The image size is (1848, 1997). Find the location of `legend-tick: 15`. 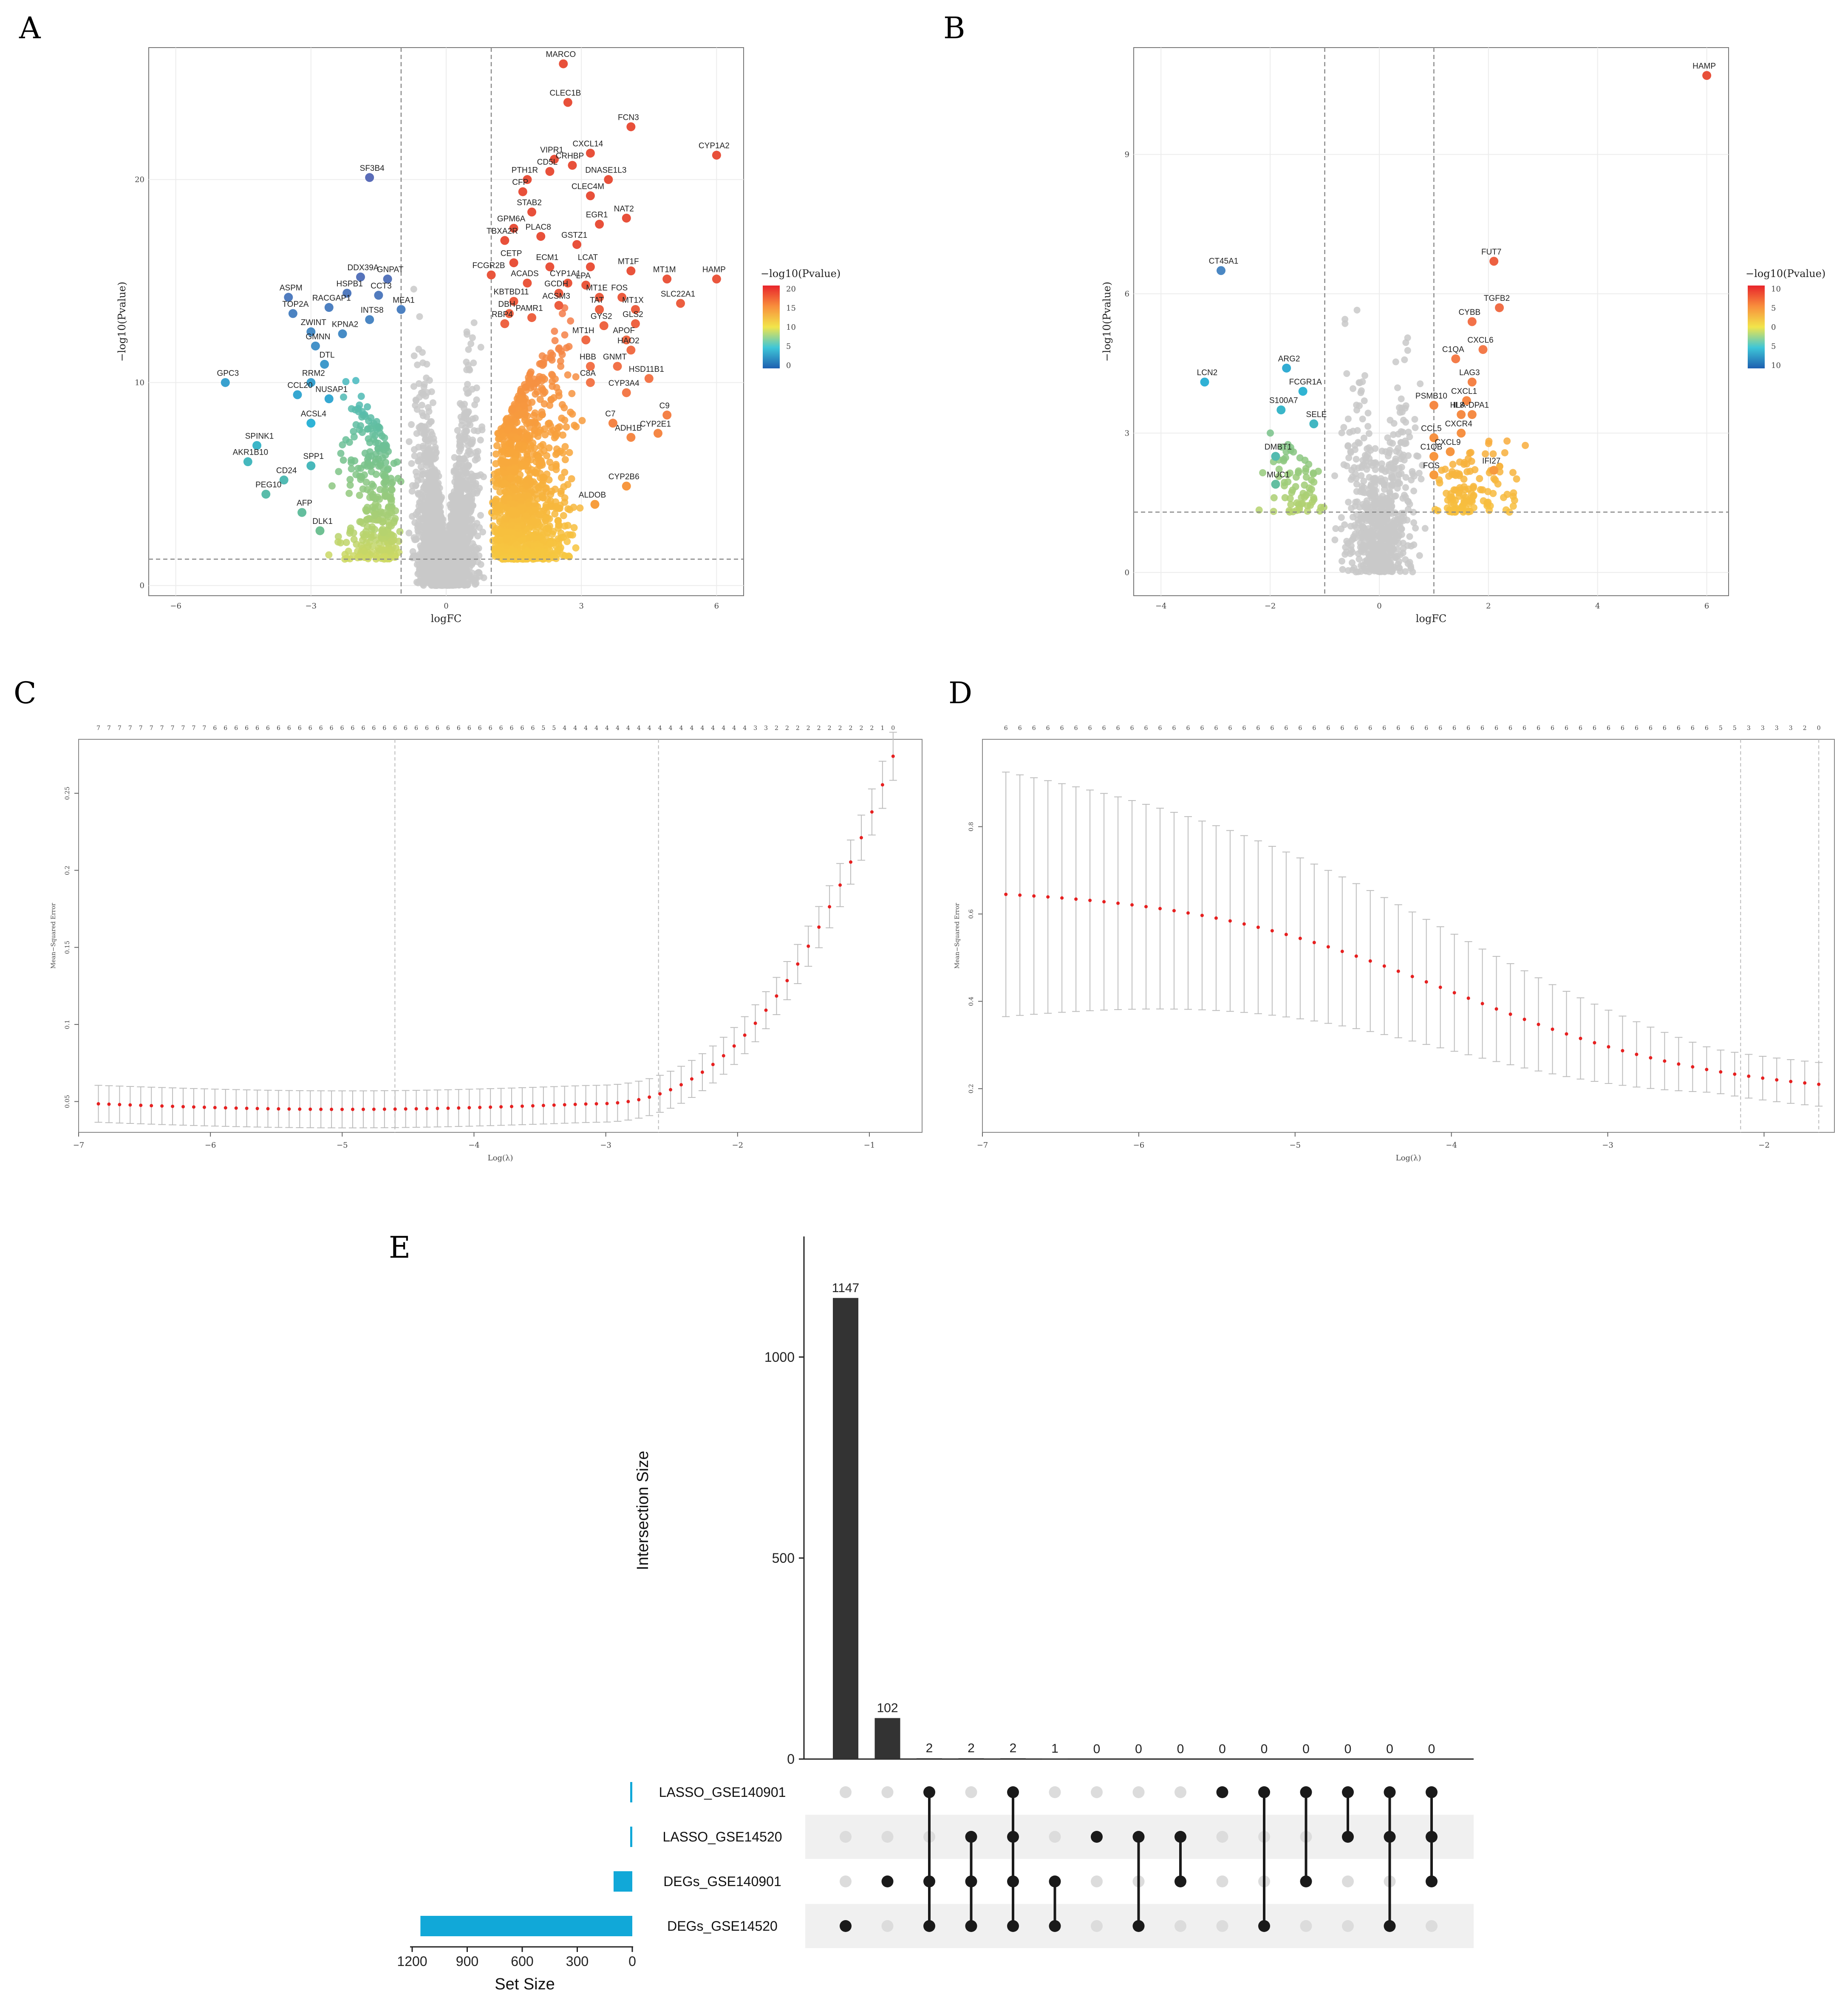

legend-tick: 15 is located at coordinates (791, 308).